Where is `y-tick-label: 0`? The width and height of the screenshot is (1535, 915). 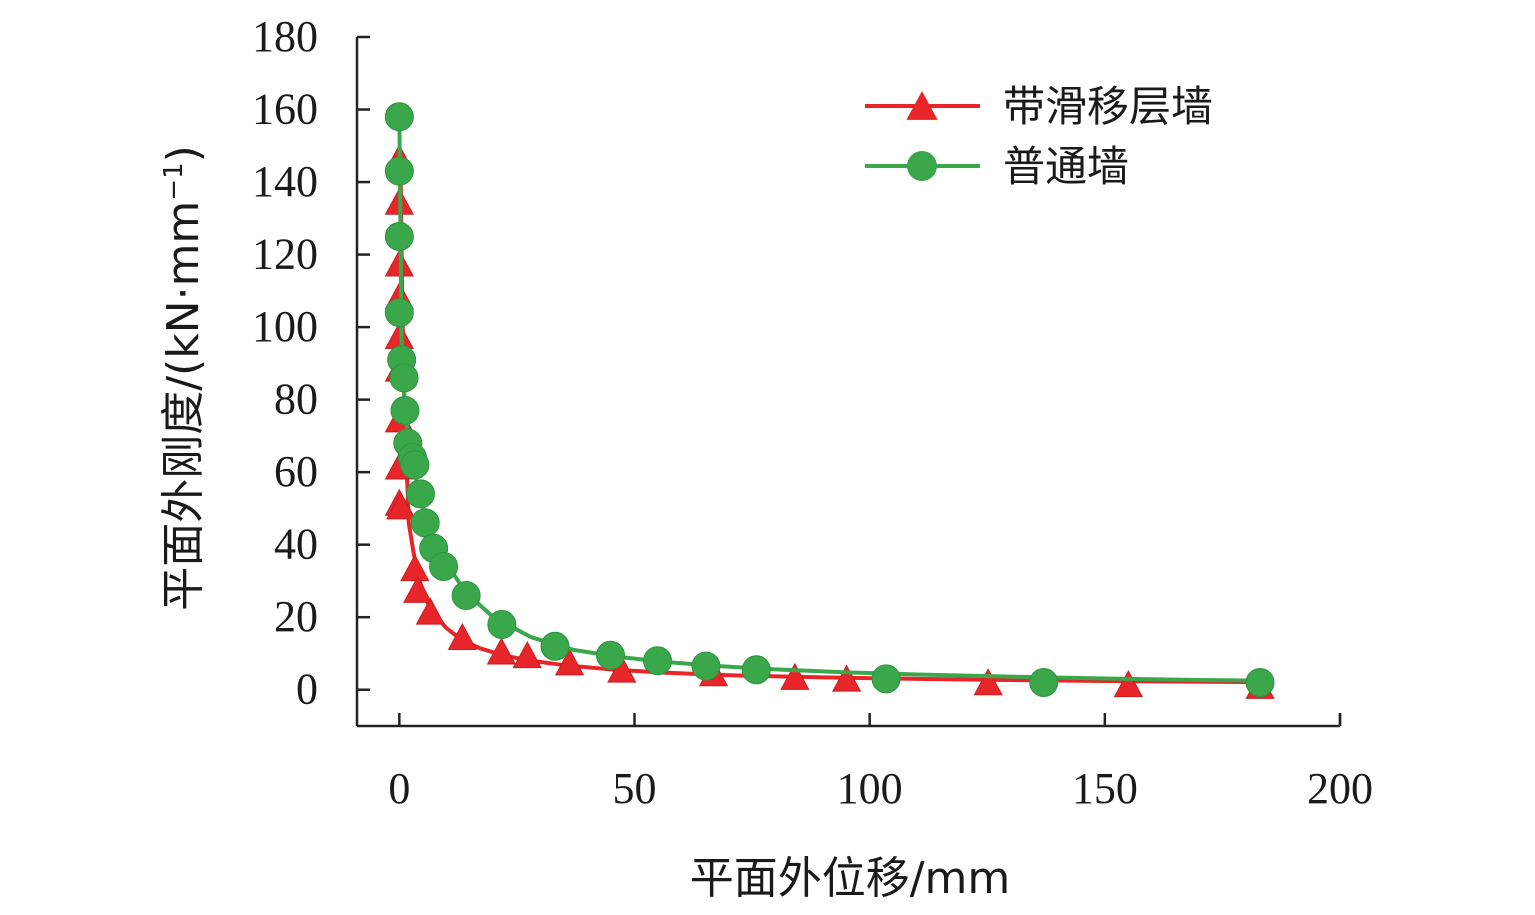 y-tick-label: 0 is located at coordinates (307, 689).